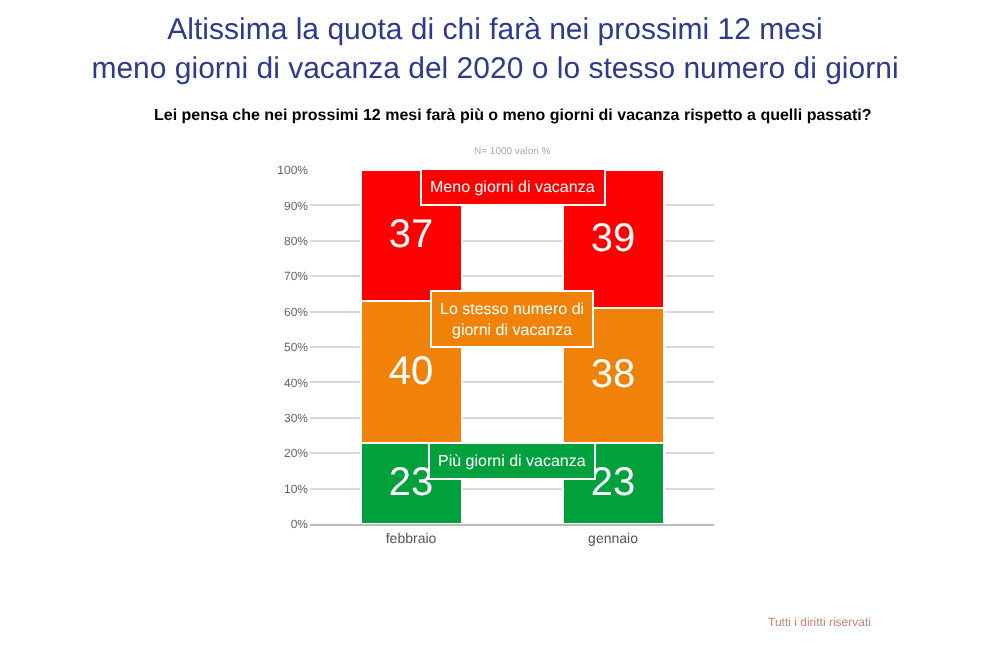 This screenshot has height=648, width=990. Describe the element at coordinates (613, 483) in the screenshot. I see `data-label: 23` at that location.